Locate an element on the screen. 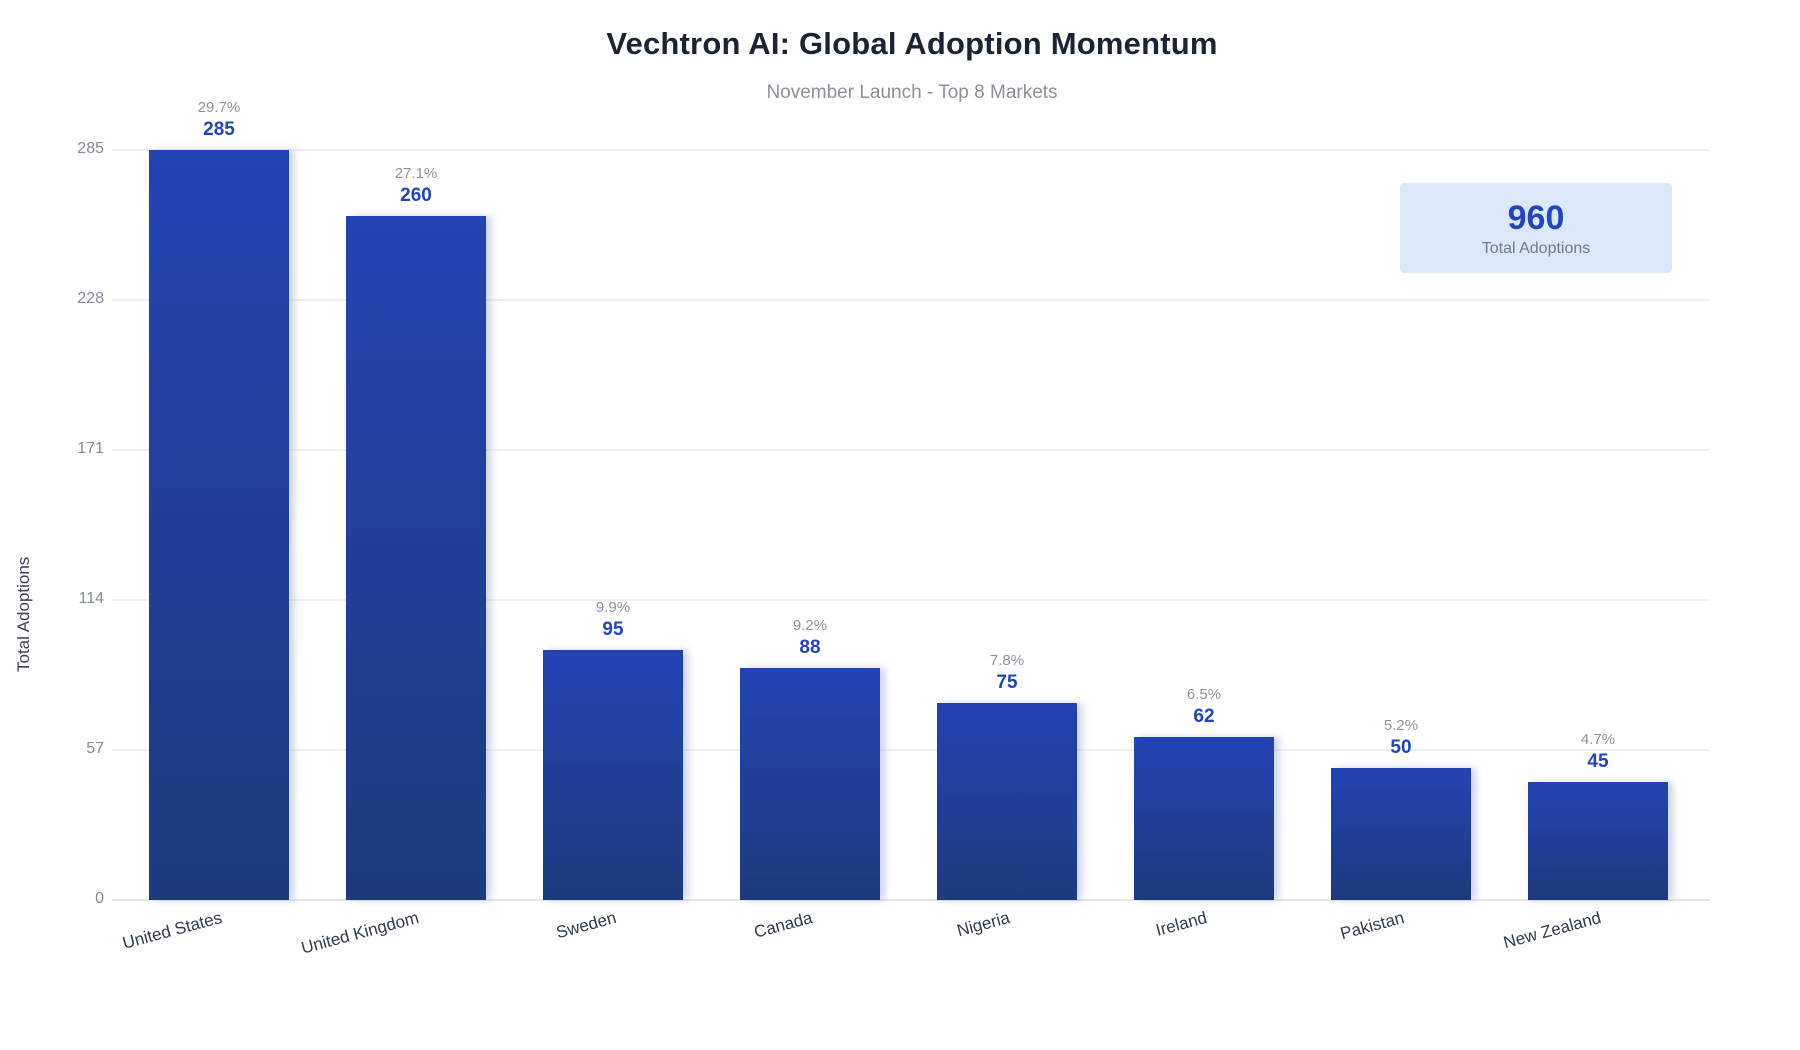 Image resolution: width=1800 pixels, height=1050 pixels. y-tick-label: 228 is located at coordinates (90, 298).